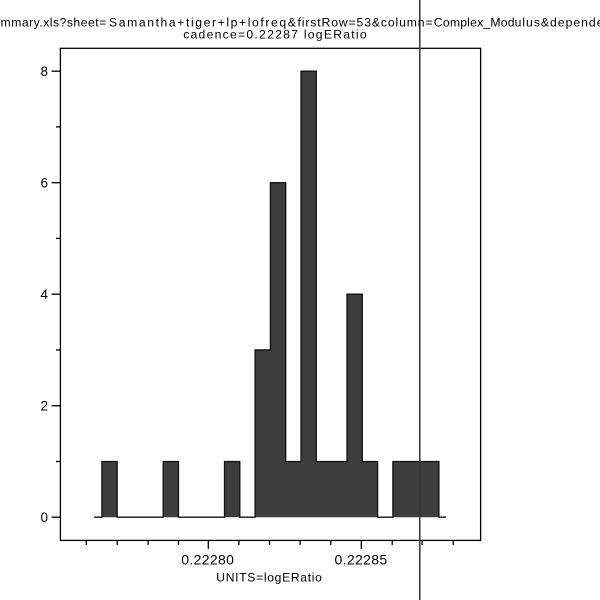 The width and height of the screenshot is (600, 600). I want to click on svg-text: ulus&dependentColumn, so click(557, 22).